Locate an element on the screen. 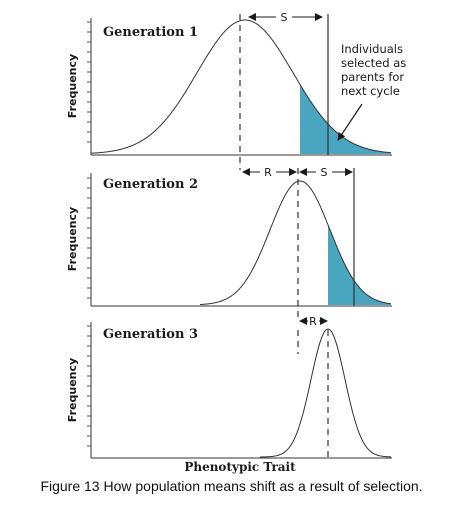 The width and height of the screenshot is (463, 513). annotation-line-2: selected as is located at coordinates (373, 63).